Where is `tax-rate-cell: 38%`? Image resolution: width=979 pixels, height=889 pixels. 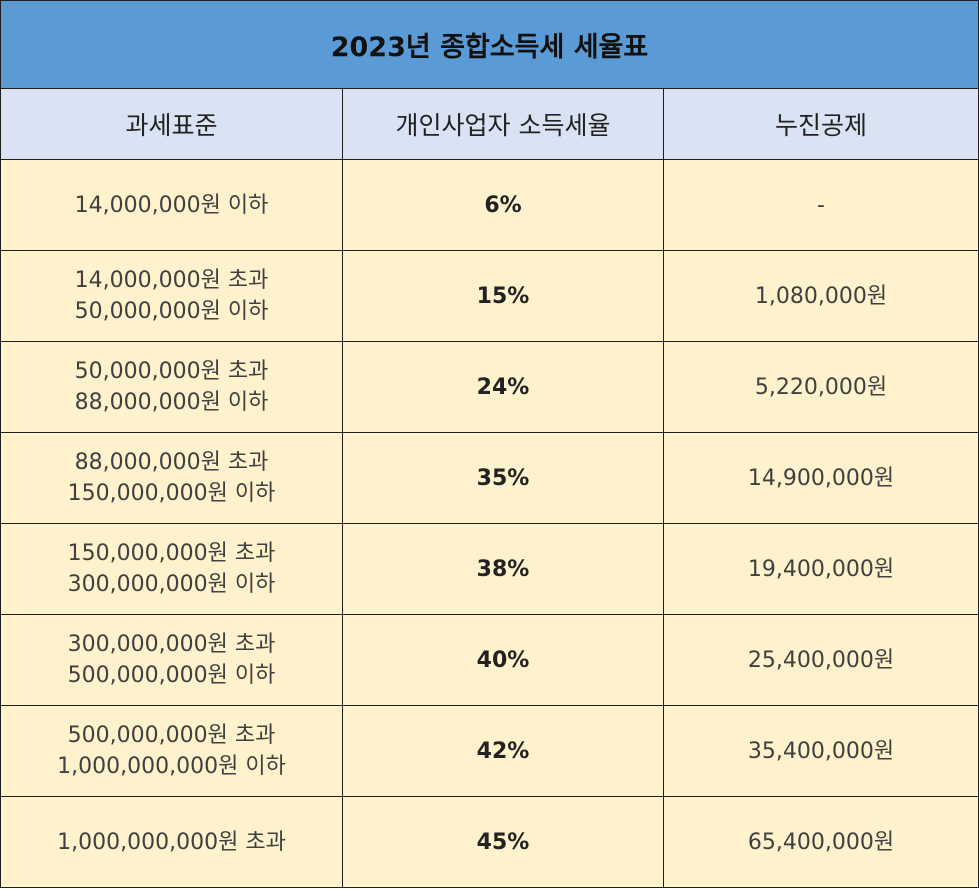
tax-rate-cell: 38% is located at coordinates (503, 569).